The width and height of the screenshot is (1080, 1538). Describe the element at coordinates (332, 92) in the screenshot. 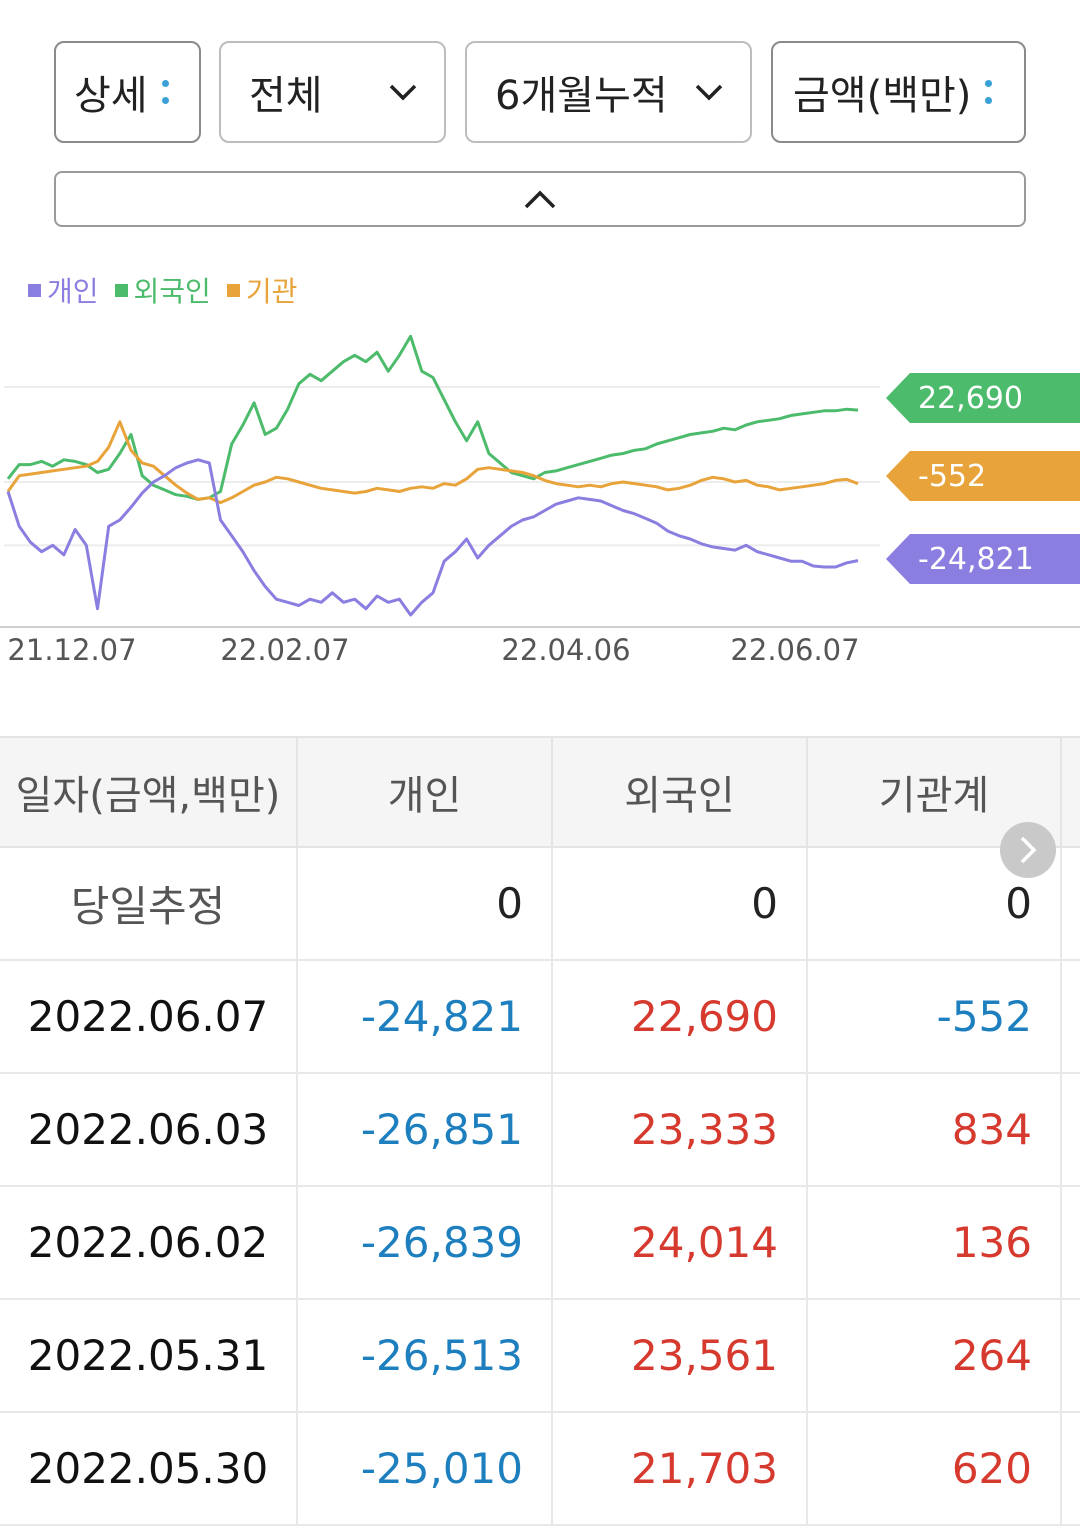

I see `market-dropdown: 전체` at that location.